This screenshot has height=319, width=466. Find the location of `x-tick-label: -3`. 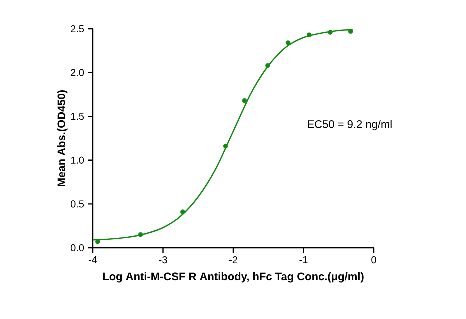

x-tick-label: -3 is located at coordinates (163, 260).